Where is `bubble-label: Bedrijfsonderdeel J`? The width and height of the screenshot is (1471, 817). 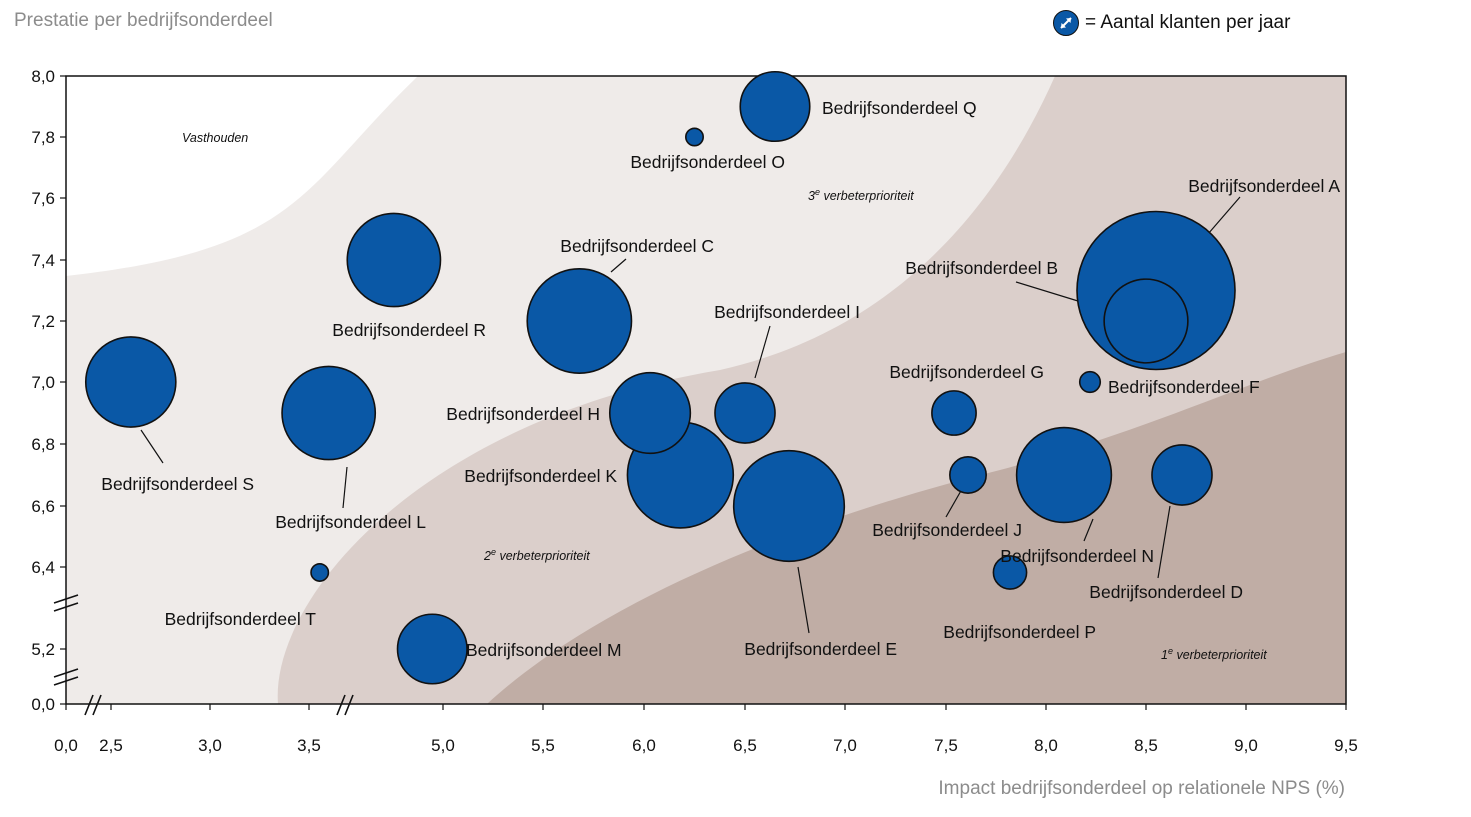
bubble-label: Bedrijfsonderdeel J is located at coordinates (947, 530).